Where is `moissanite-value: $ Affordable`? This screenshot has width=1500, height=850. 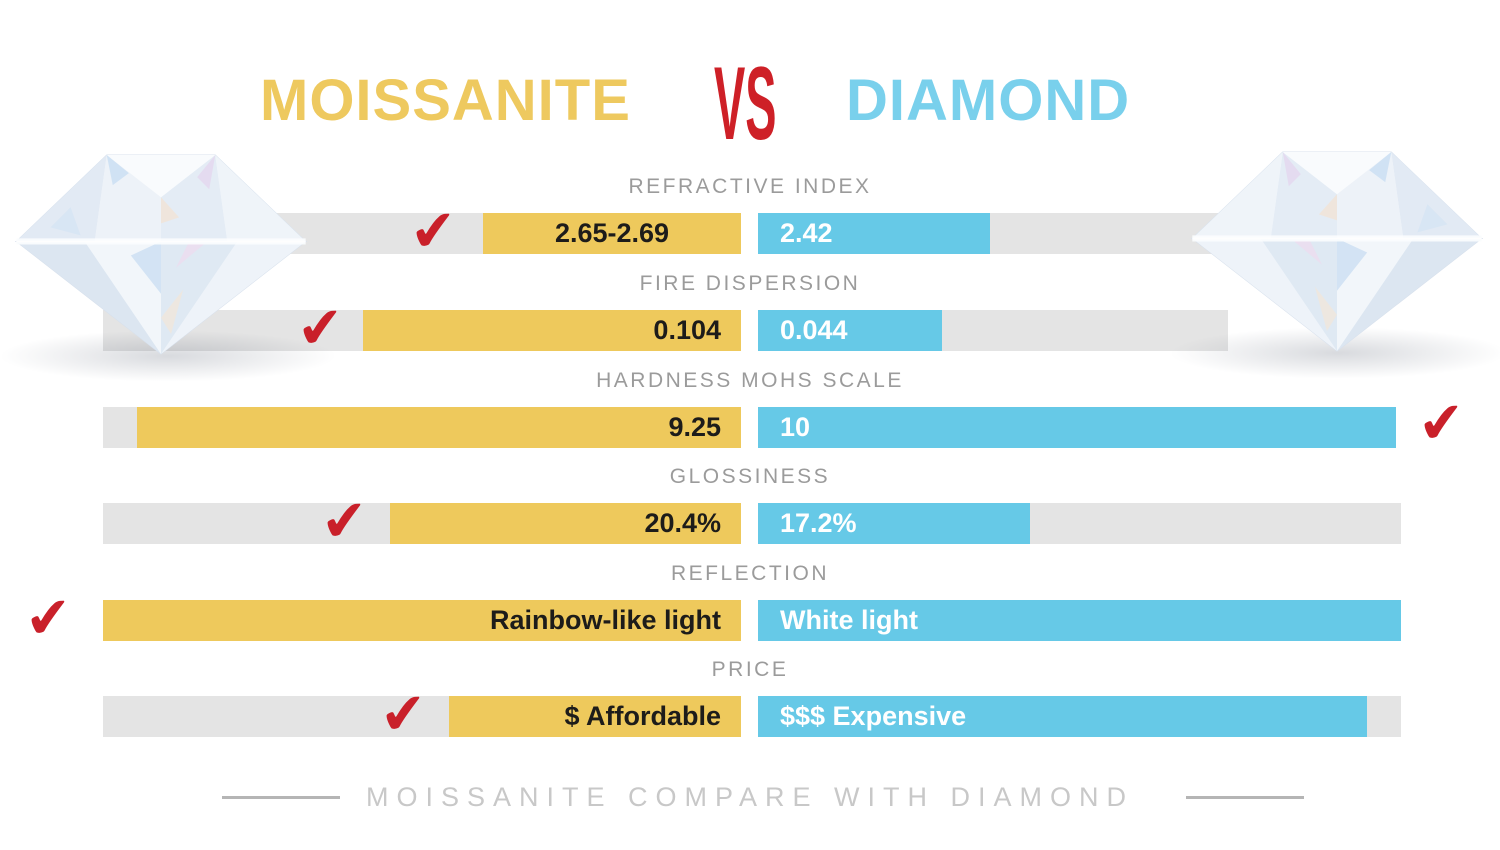
moissanite-value: $ Affordable is located at coordinates (642, 716).